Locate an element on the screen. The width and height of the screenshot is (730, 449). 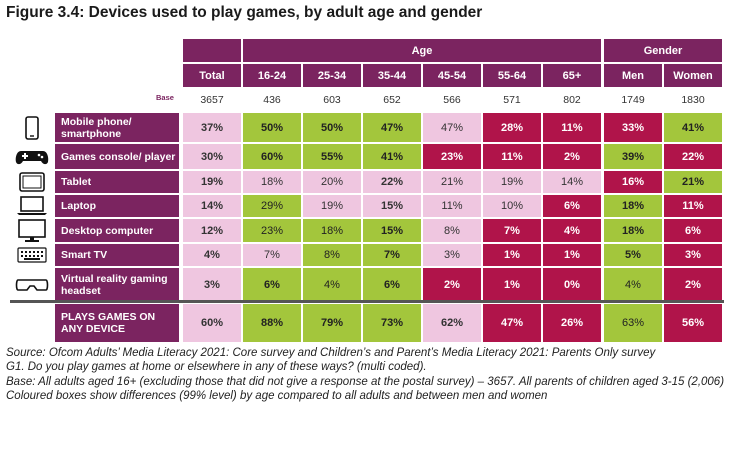
column-header: 16-24 is located at coordinates (272, 75).